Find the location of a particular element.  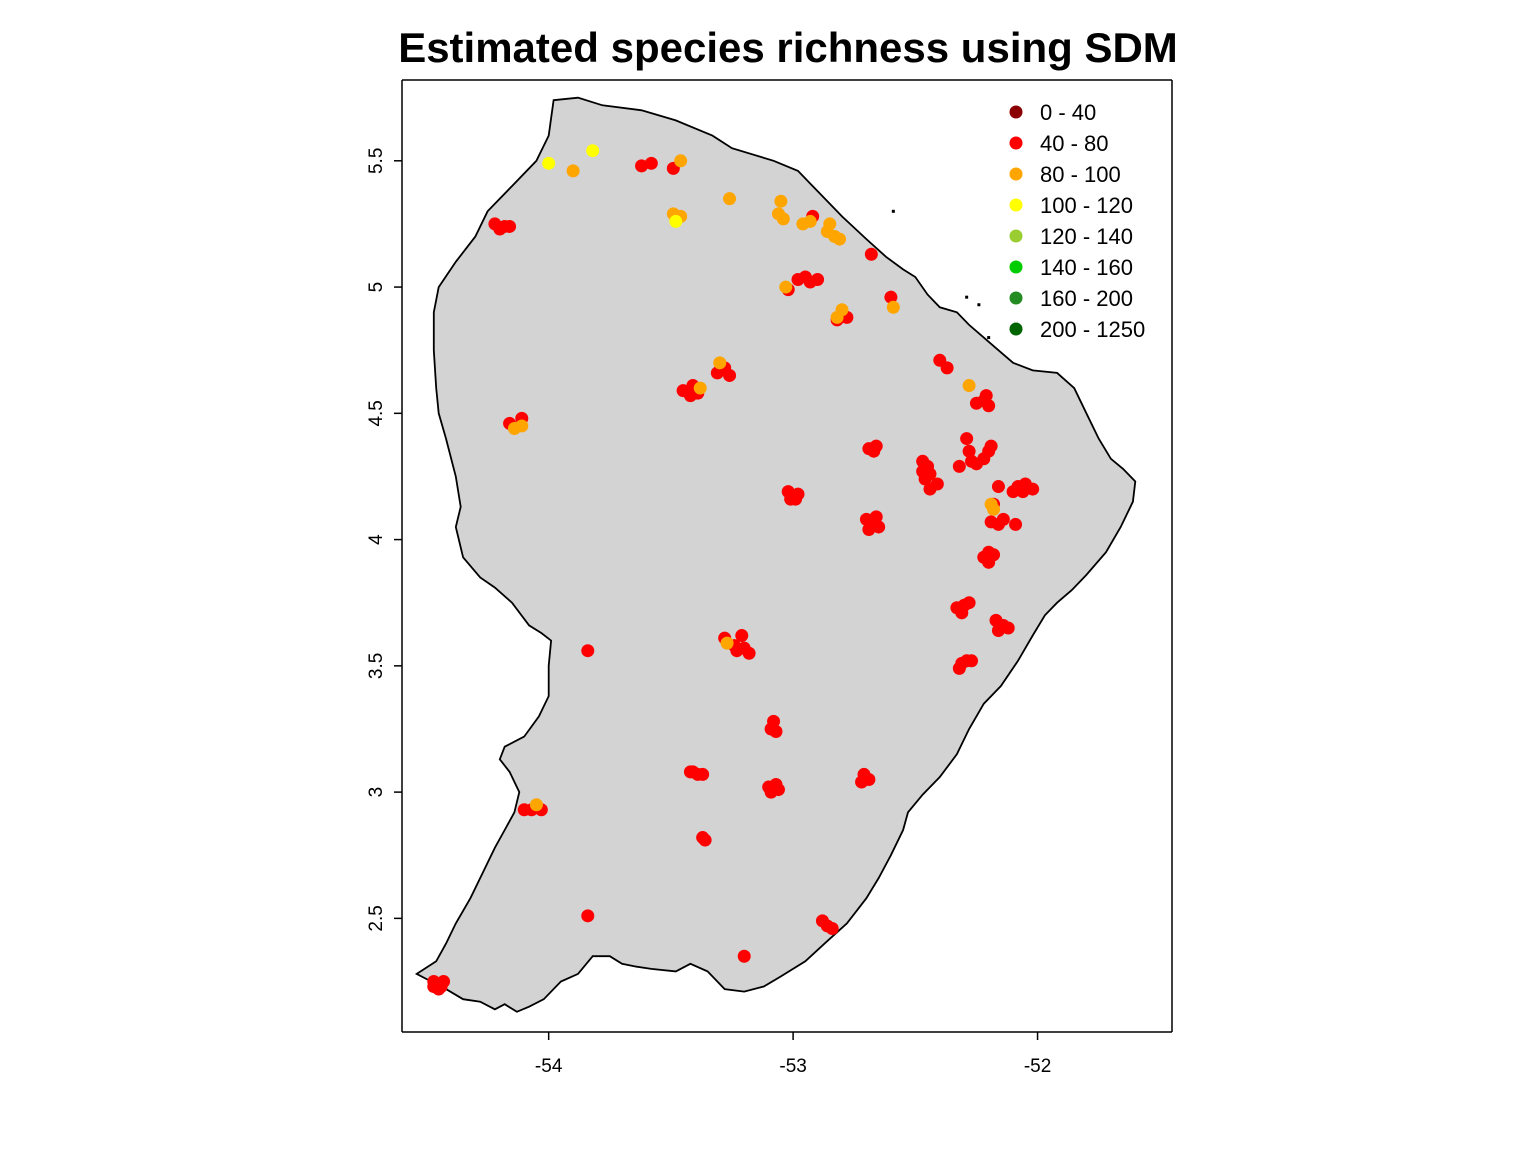

y-tick-label: 2.5 is located at coordinates (376, 918).